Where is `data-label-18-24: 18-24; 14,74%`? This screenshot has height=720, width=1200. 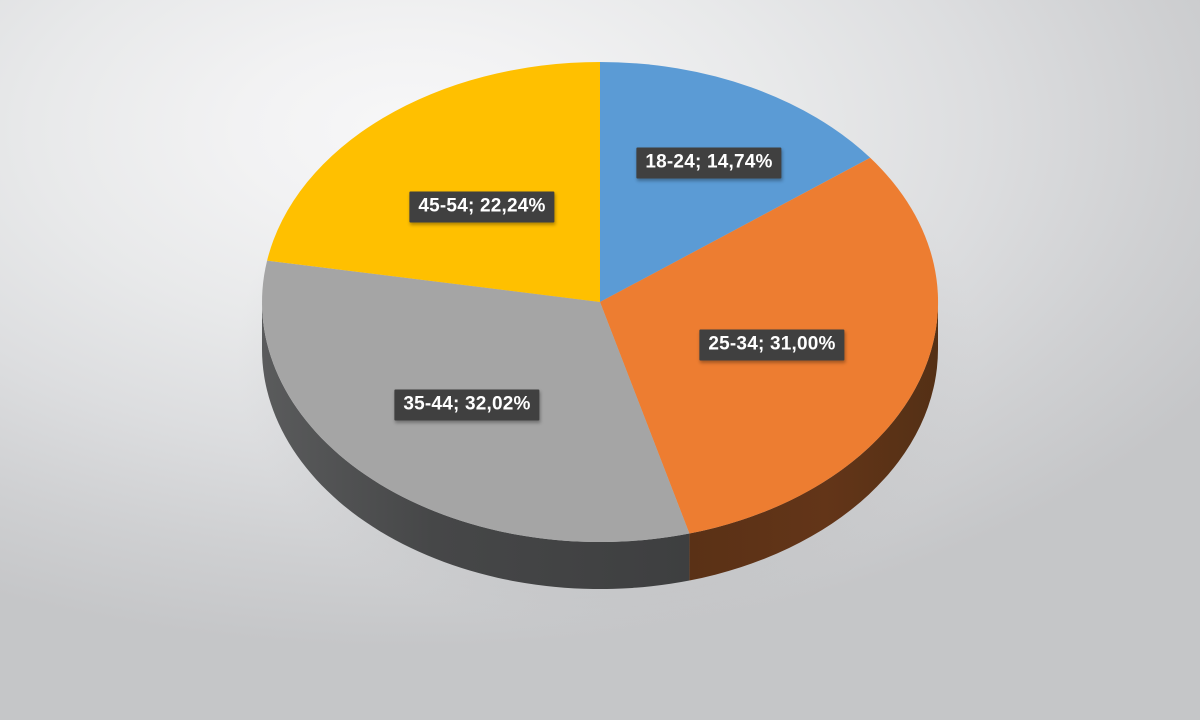
data-label-18-24: 18-24; 14,74% is located at coordinates (709, 163).